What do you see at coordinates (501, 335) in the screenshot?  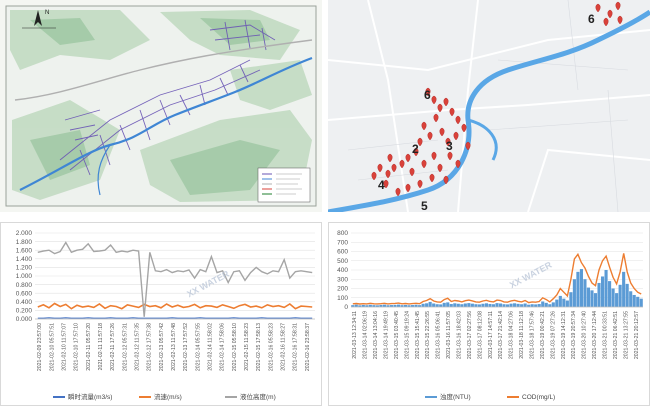 I see `x-tick-label: 2021-03-17 21:42:14` at bounding box center [501, 335].